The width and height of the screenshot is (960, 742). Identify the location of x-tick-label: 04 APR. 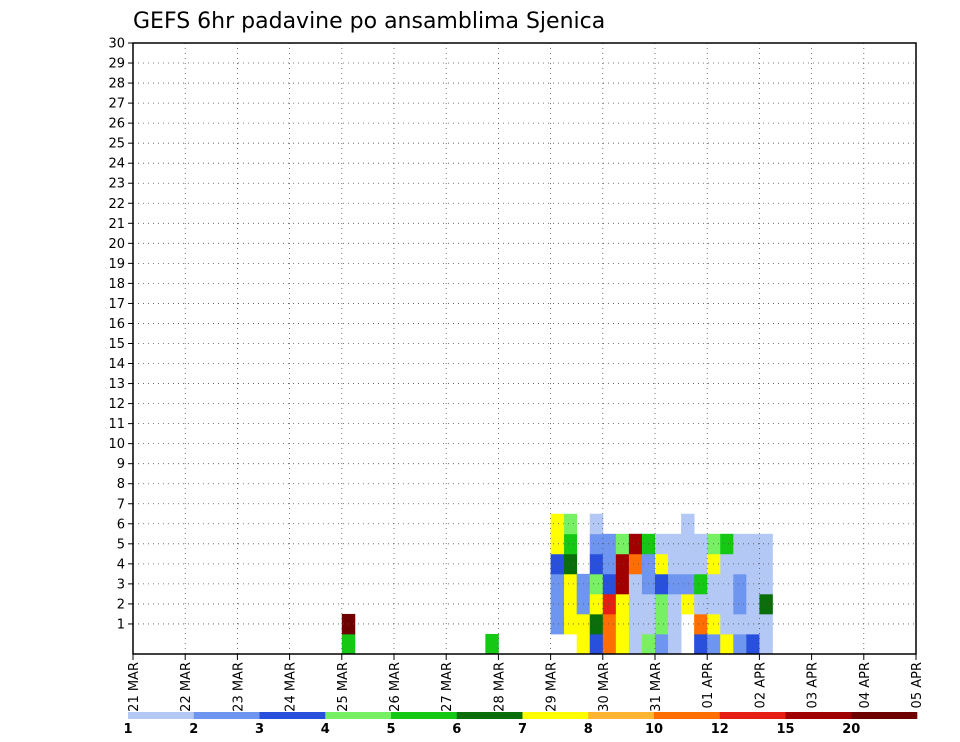
(865, 685).